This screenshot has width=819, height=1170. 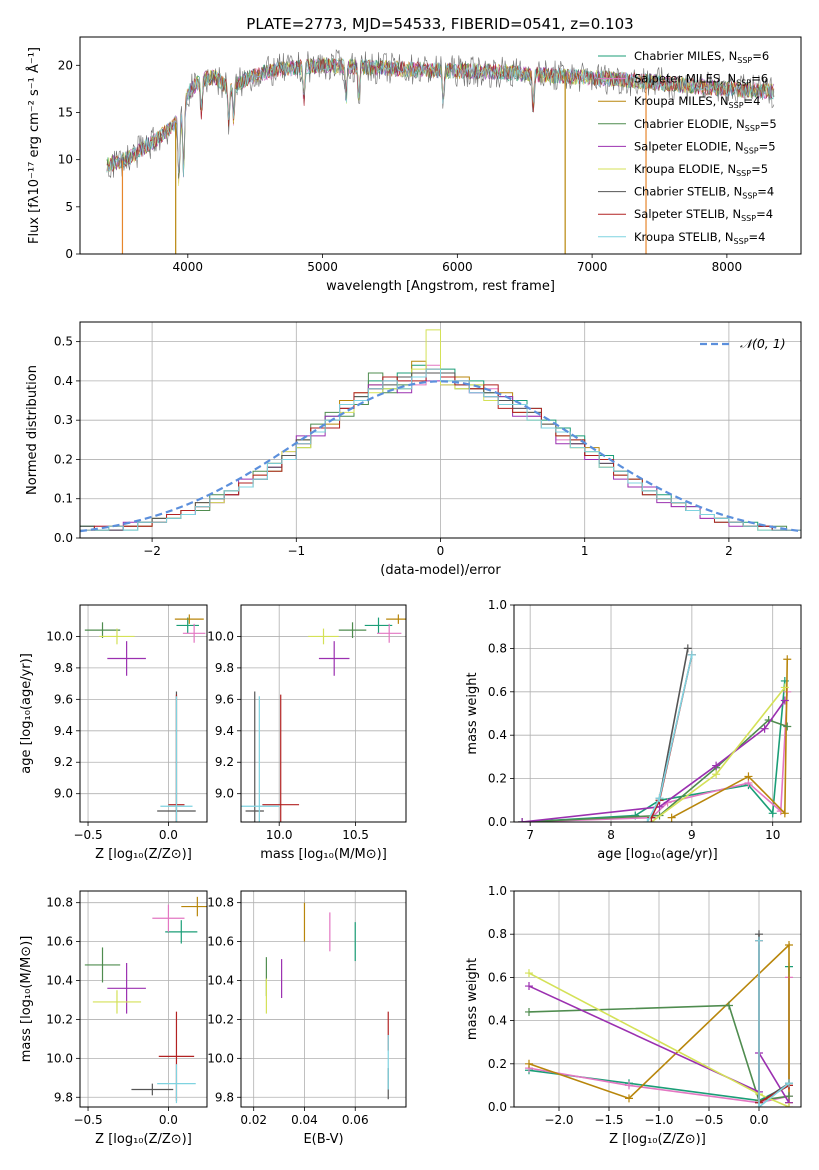 I want to click on y-axis-label: mass [log₁₀(M/M⊙)], so click(x=26, y=999).